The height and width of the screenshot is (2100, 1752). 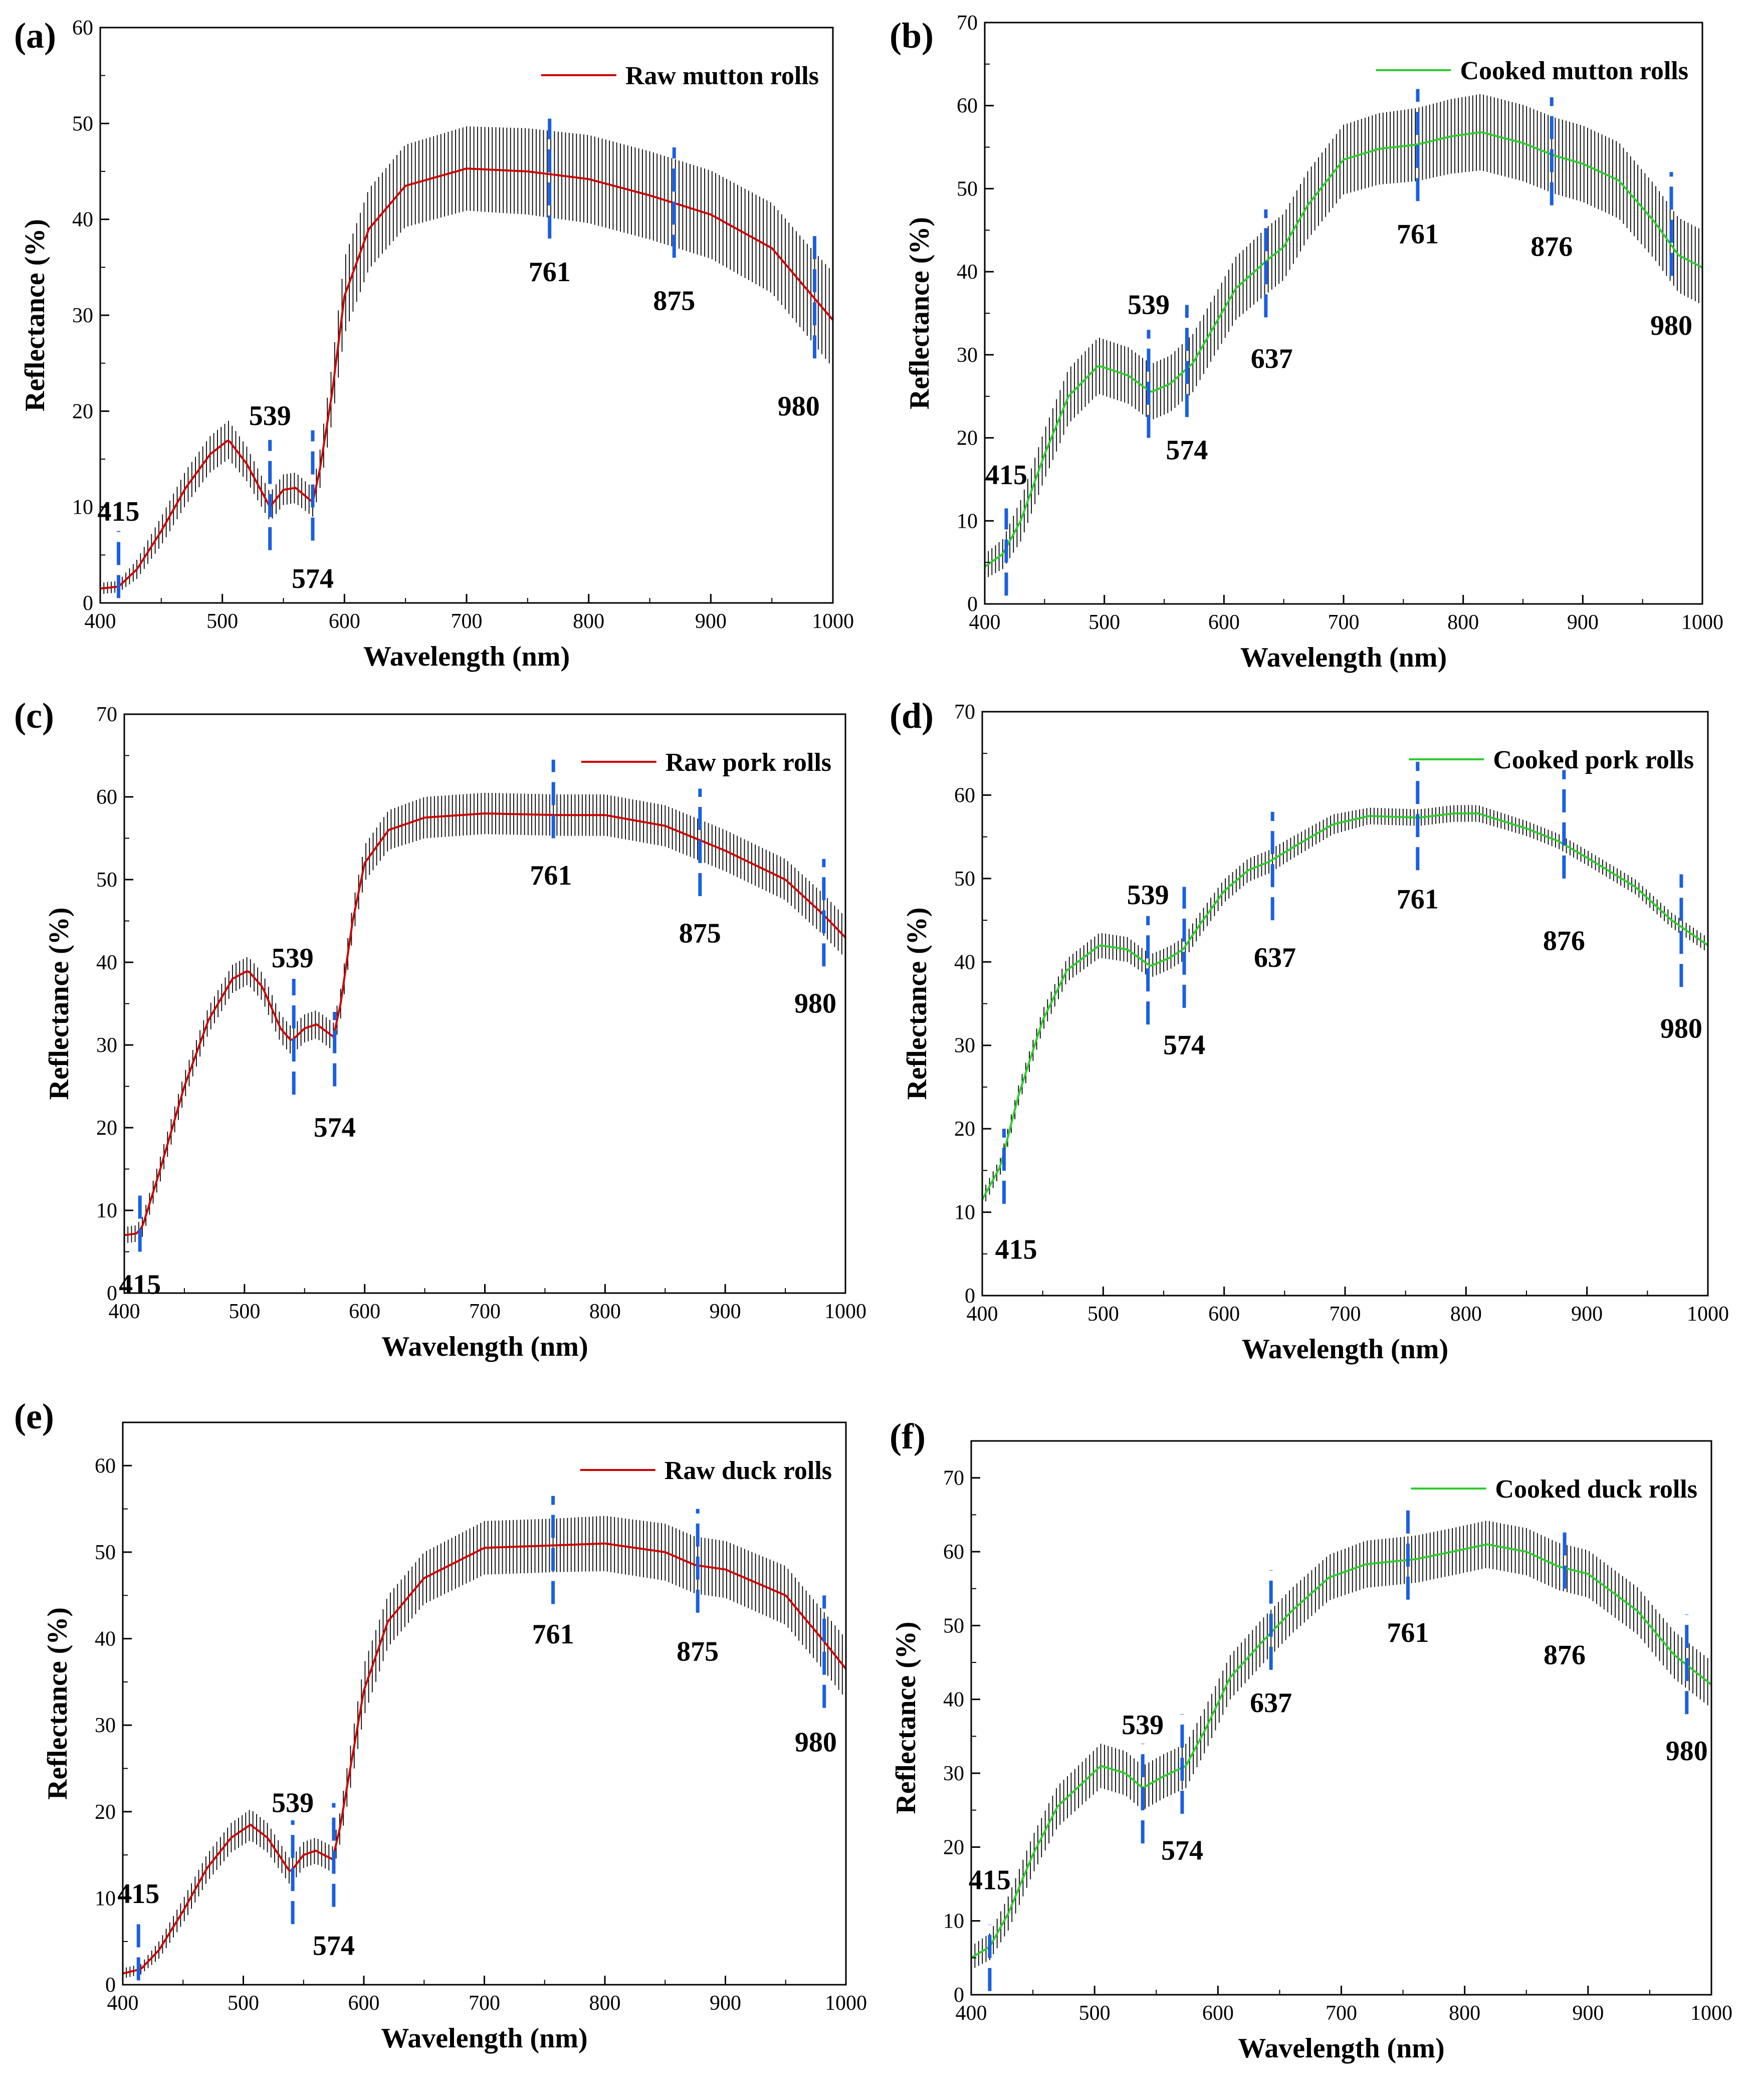 What do you see at coordinates (34, 716) in the screenshot?
I see `panel-letter: (c)` at bounding box center [34, 716].